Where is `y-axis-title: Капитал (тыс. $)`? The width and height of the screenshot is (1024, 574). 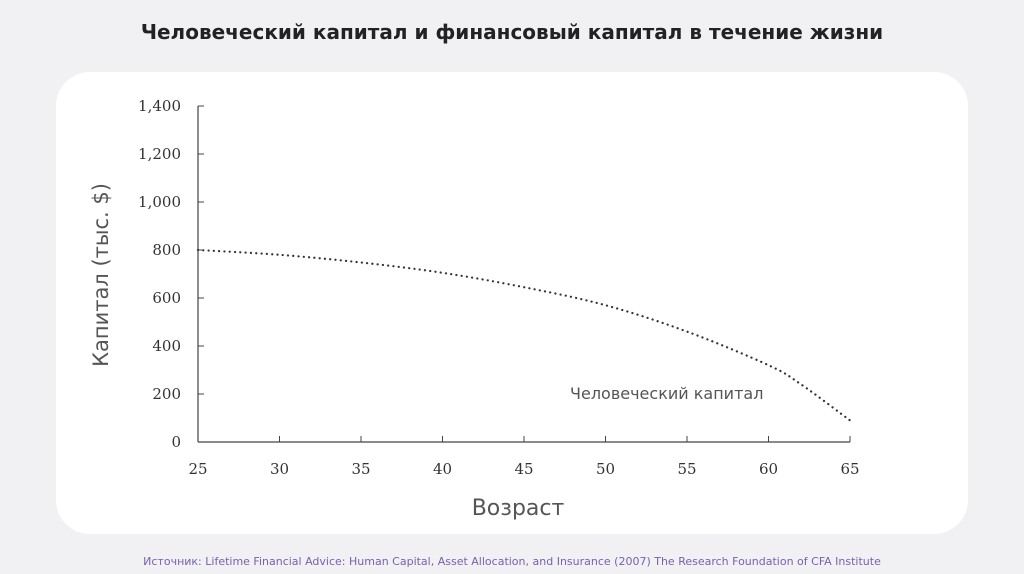 y-axis-title: Капитал (тыс. $) is located at coordinates (101, 275).